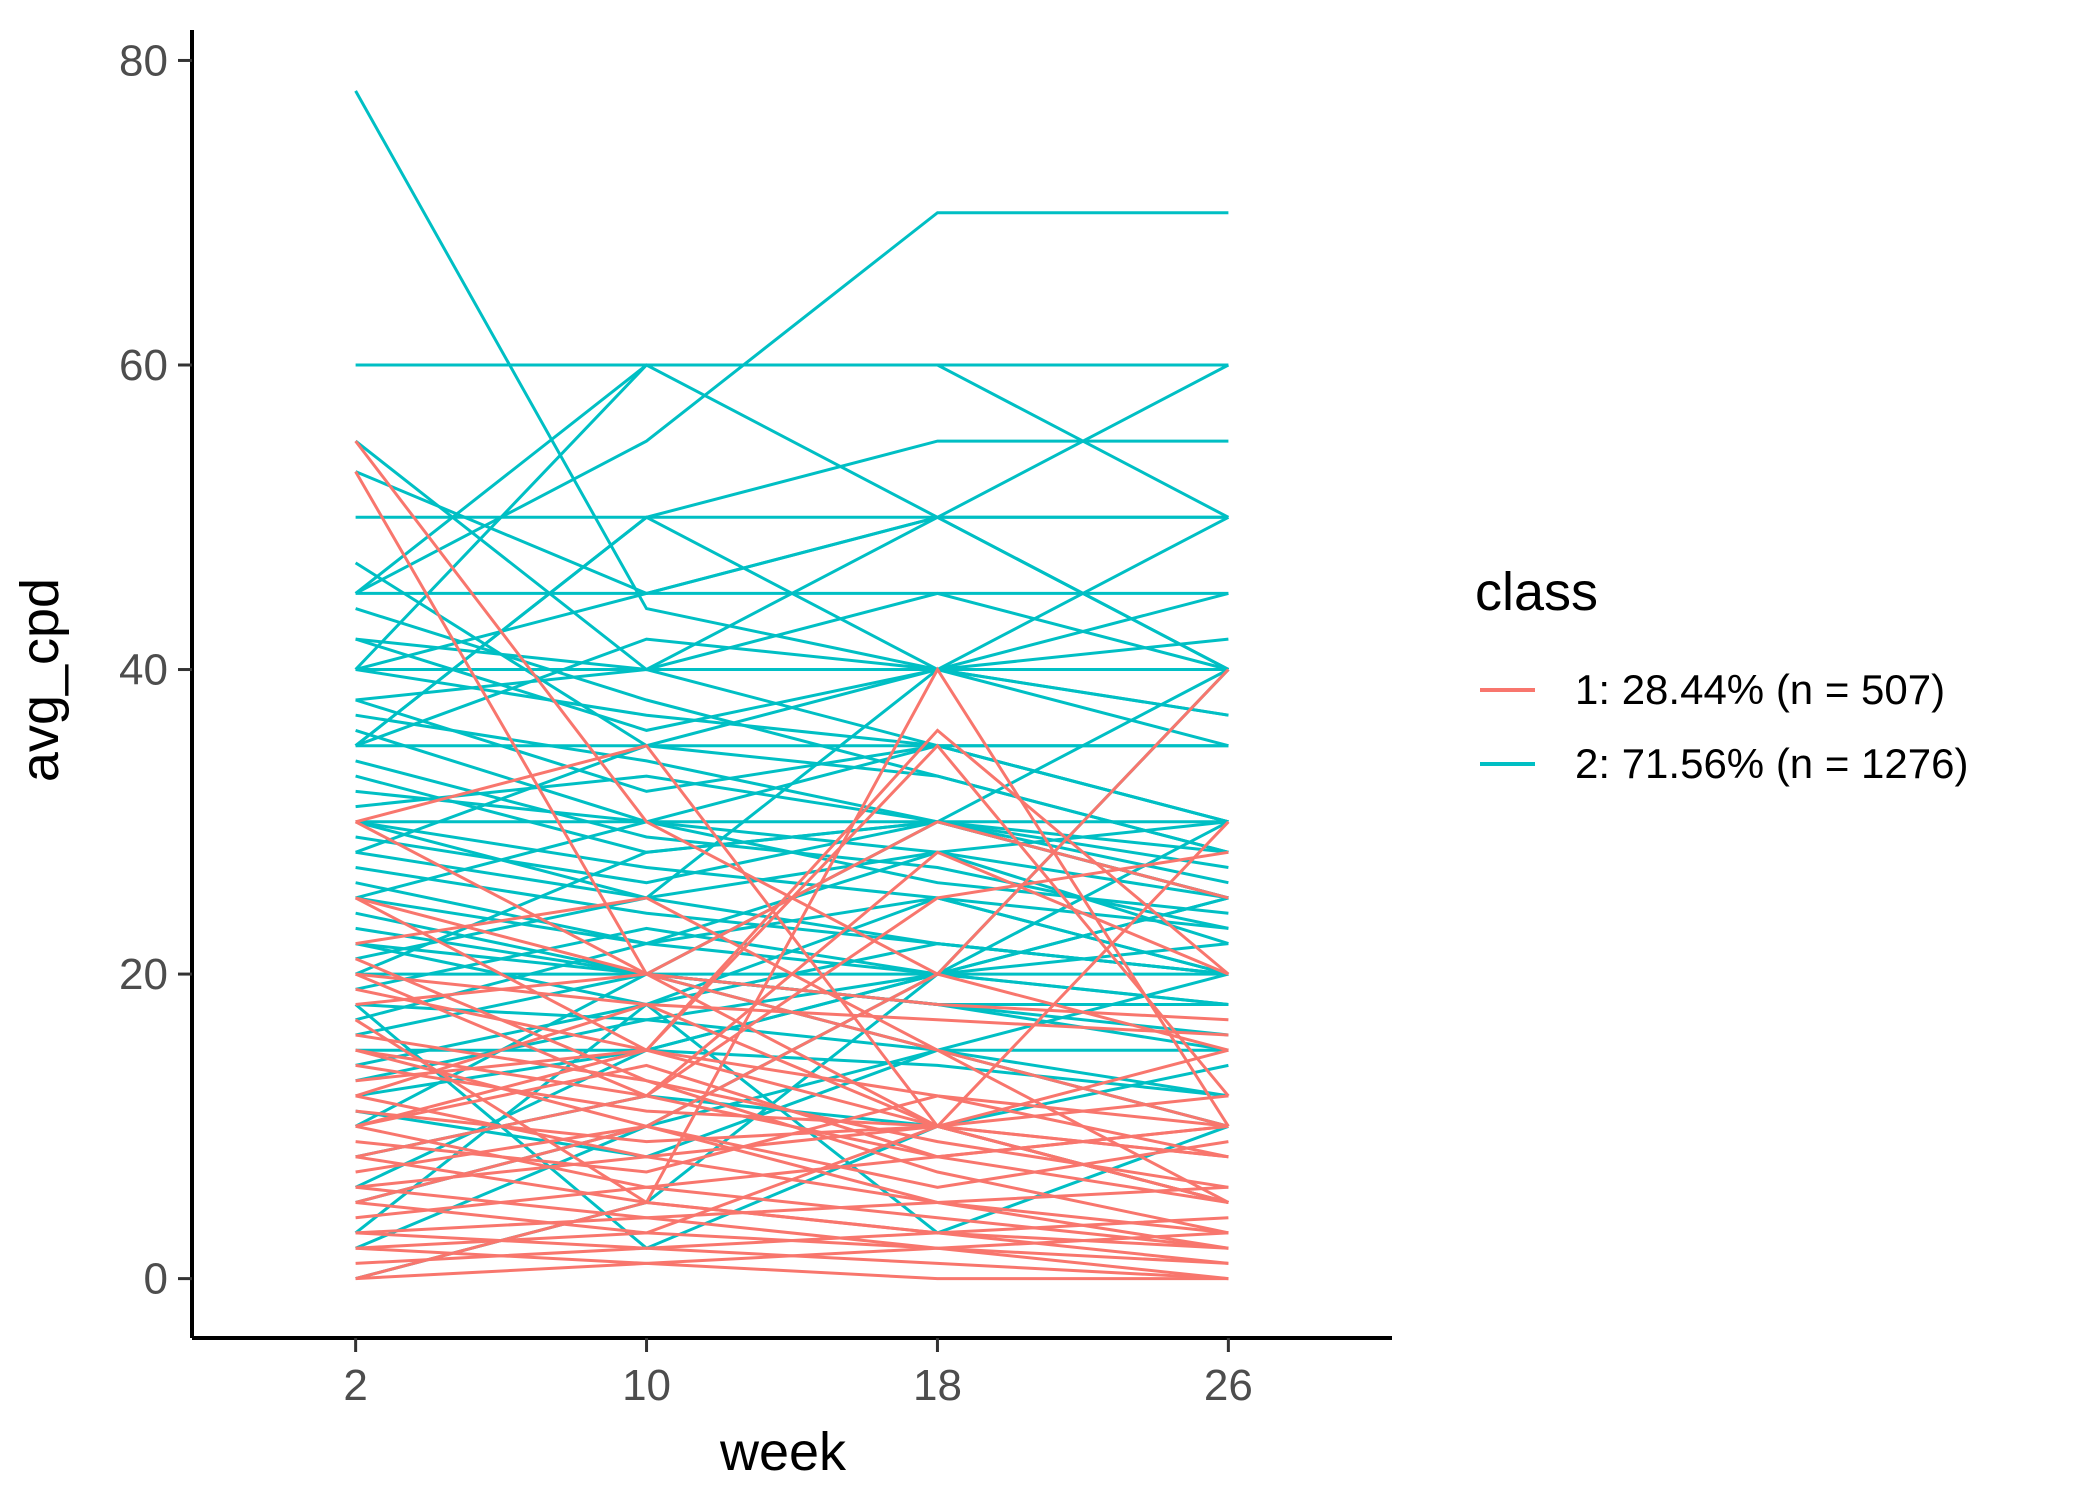 This screenshot has width=2100, height=1500. What do you see at coordinates (143, 365) in the screenshot?
I see `y-tick-label: 60` at bounding box center [143, 365].